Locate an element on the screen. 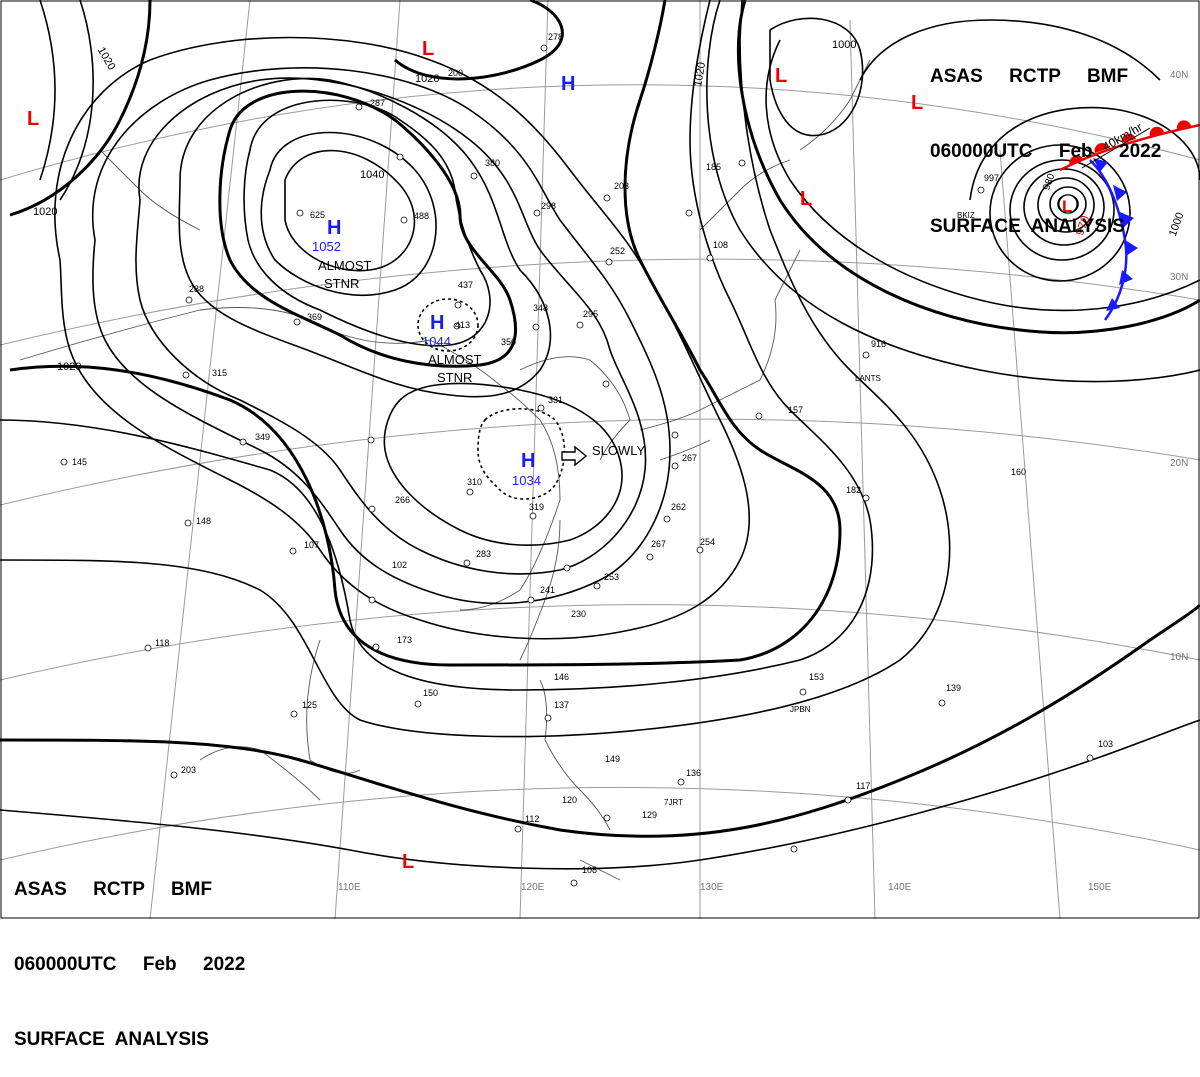 The image size is (1200, 1077). station-value: 103 is located at coordinates (1105, 744).